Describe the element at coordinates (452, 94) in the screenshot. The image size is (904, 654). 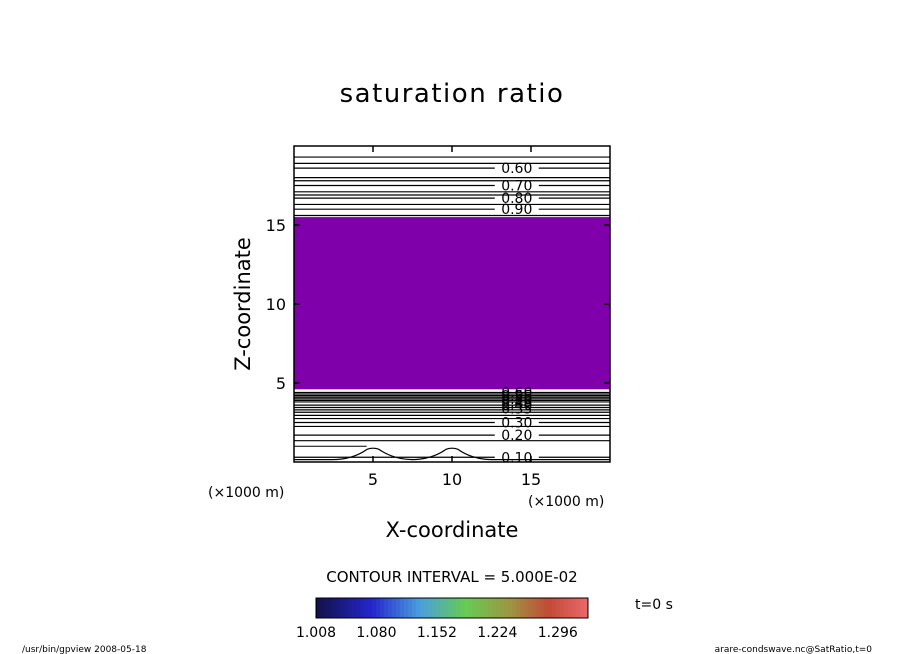
I see `chart-title: saturation ratio` at that location.